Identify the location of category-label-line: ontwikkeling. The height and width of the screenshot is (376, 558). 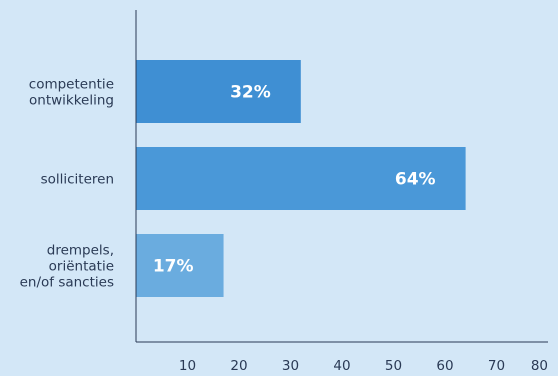
(71, 101).